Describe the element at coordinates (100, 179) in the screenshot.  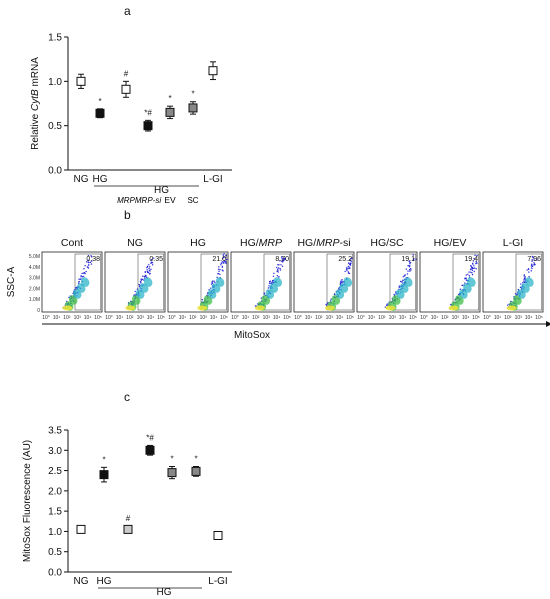
I see `cytb-chart-x-tick-label: HG` at that location.